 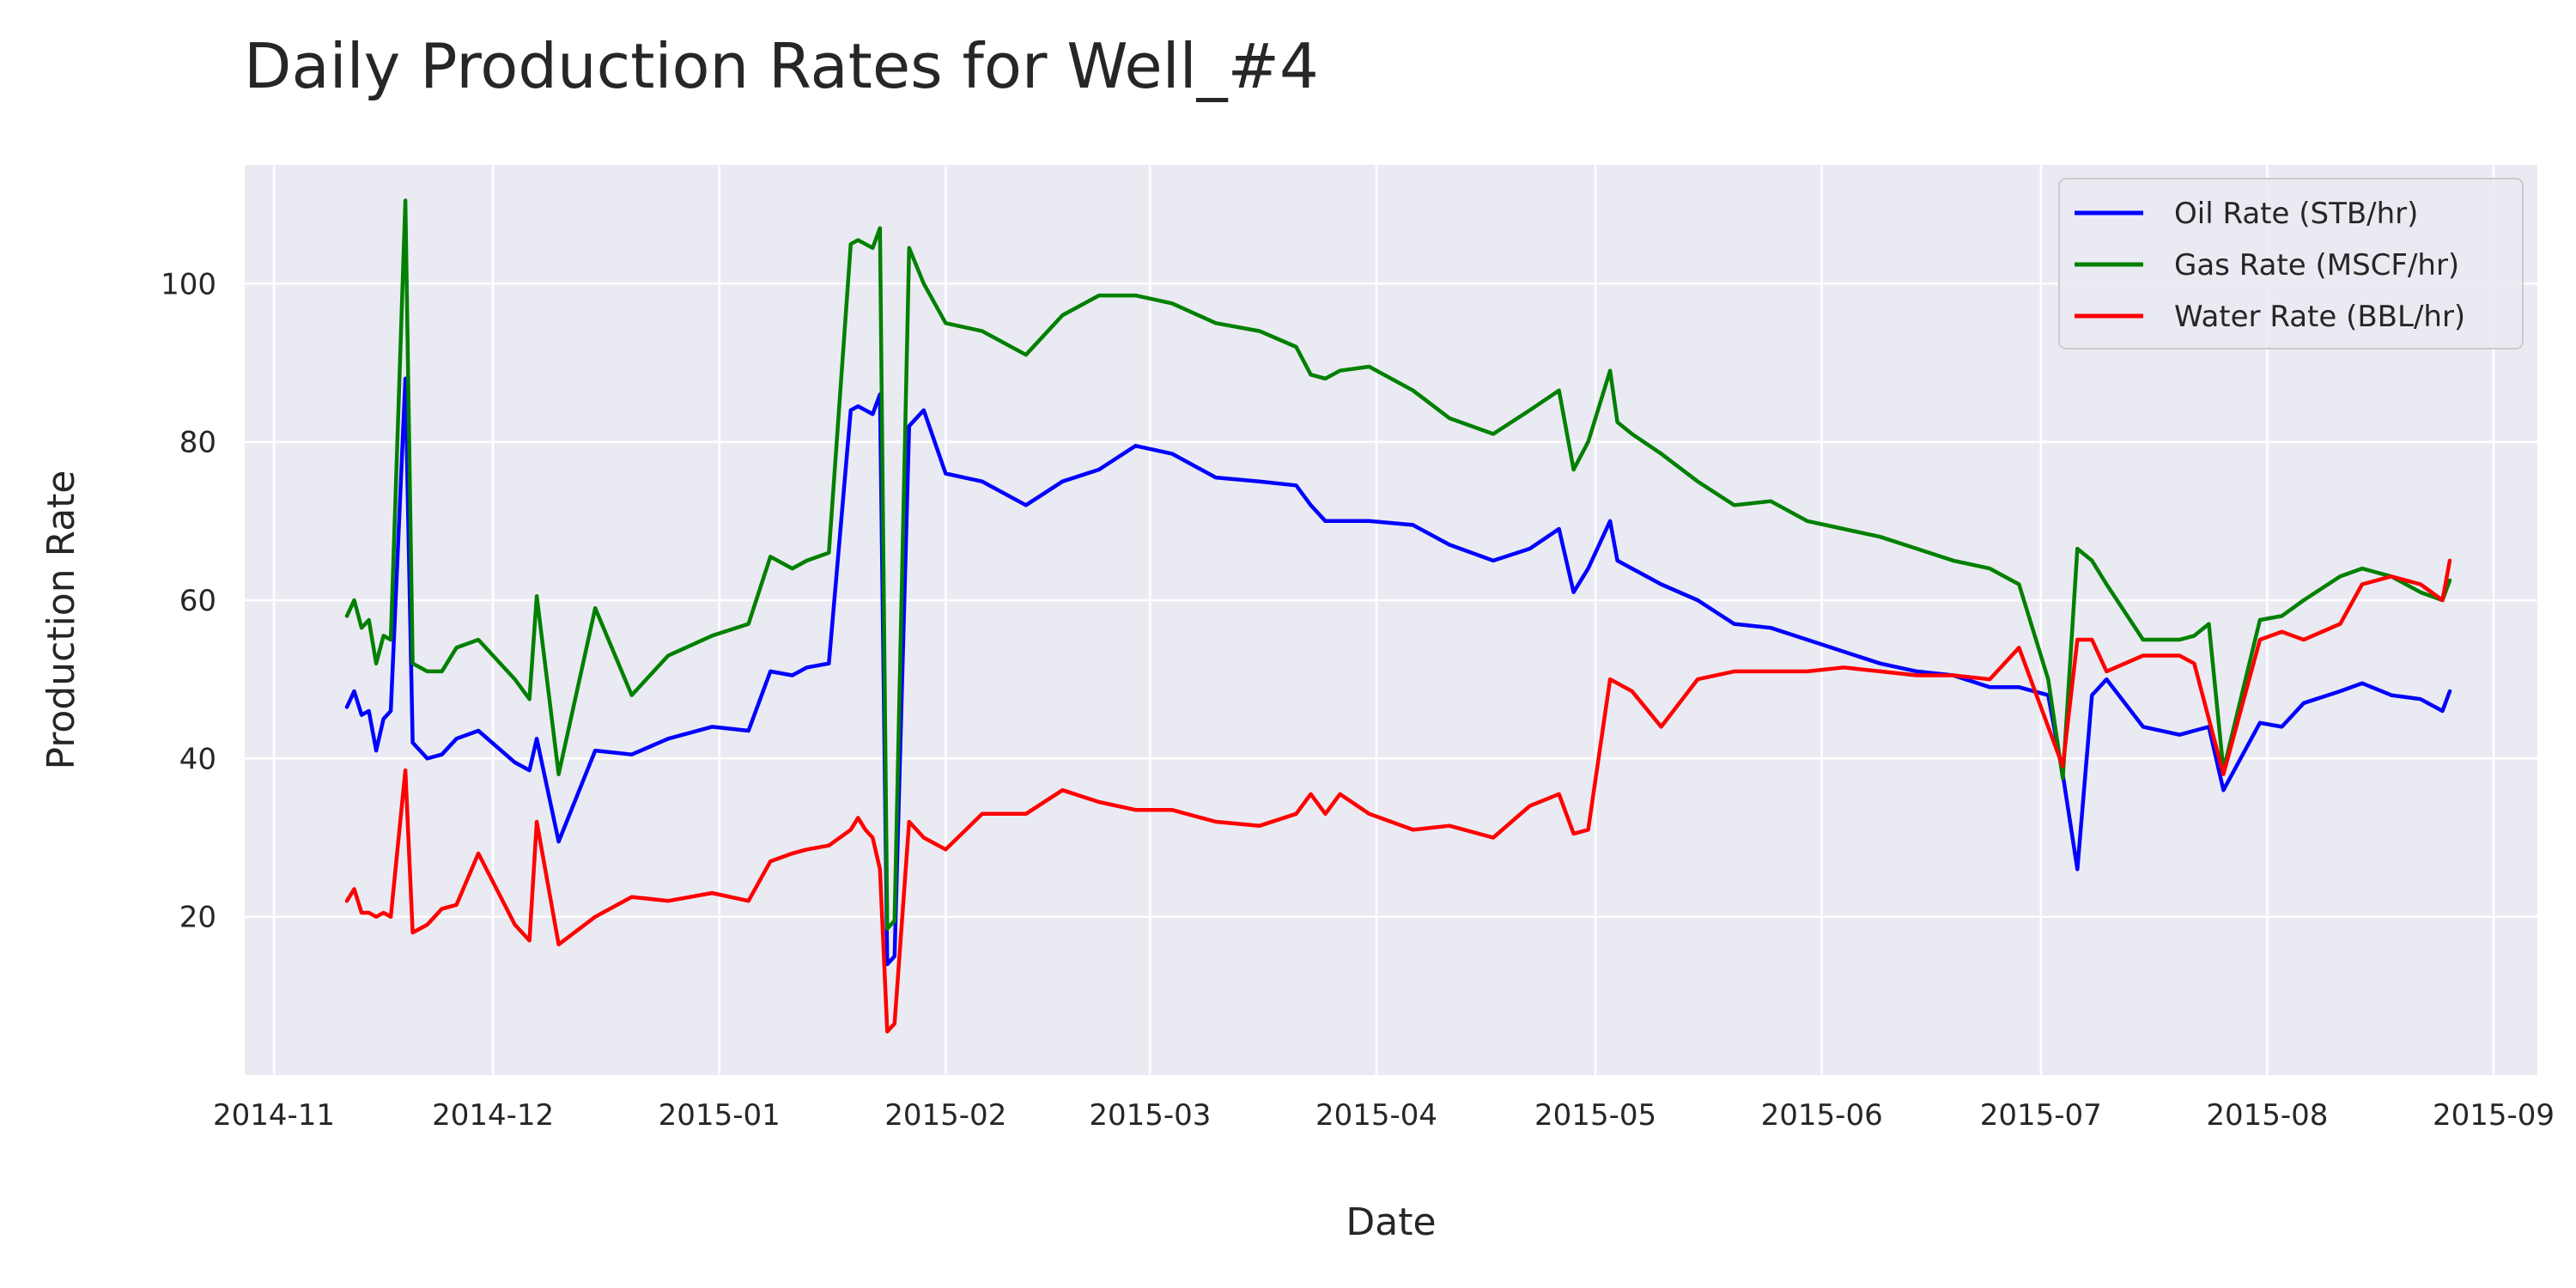 I want to click on x-tick-label: 2015-01, so click(x=720, y=1115).